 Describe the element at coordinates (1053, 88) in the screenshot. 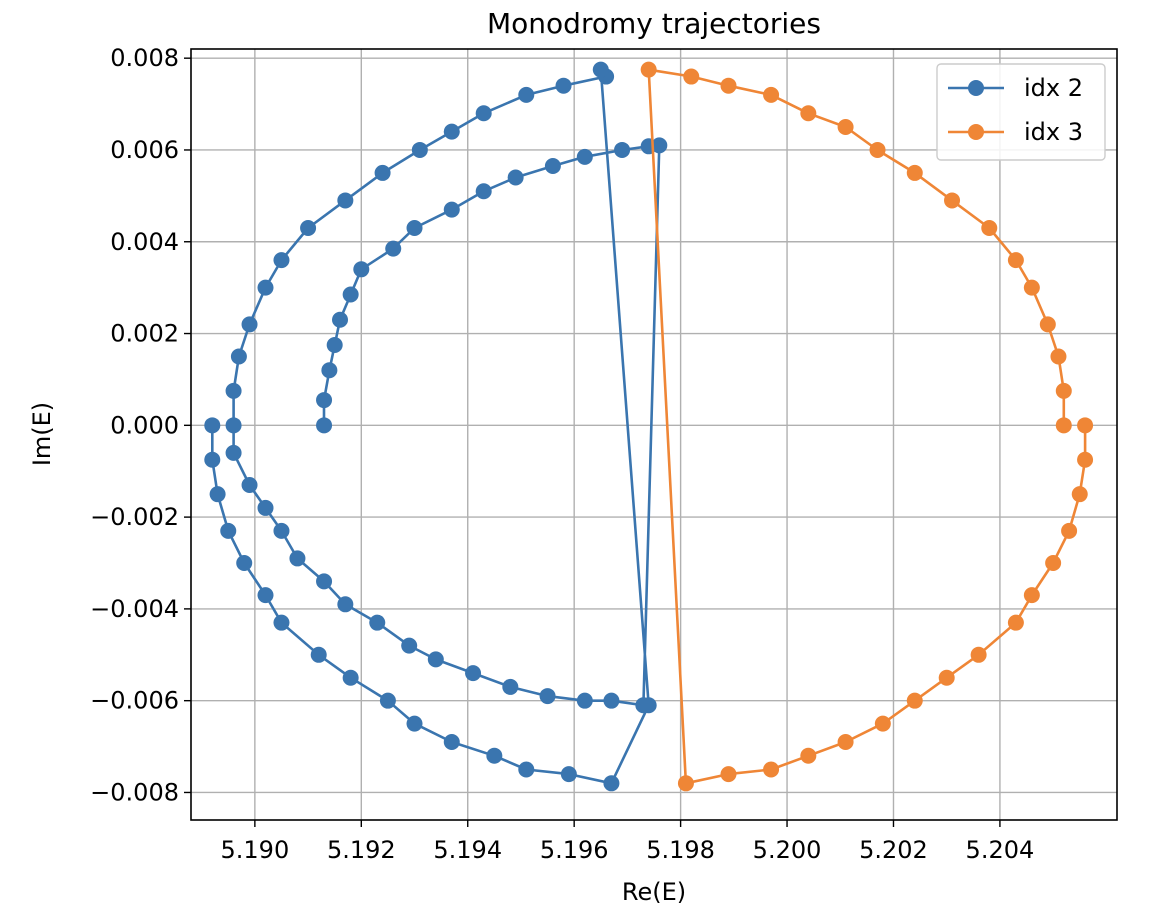

I see `legend-label: idx 2` at that location.